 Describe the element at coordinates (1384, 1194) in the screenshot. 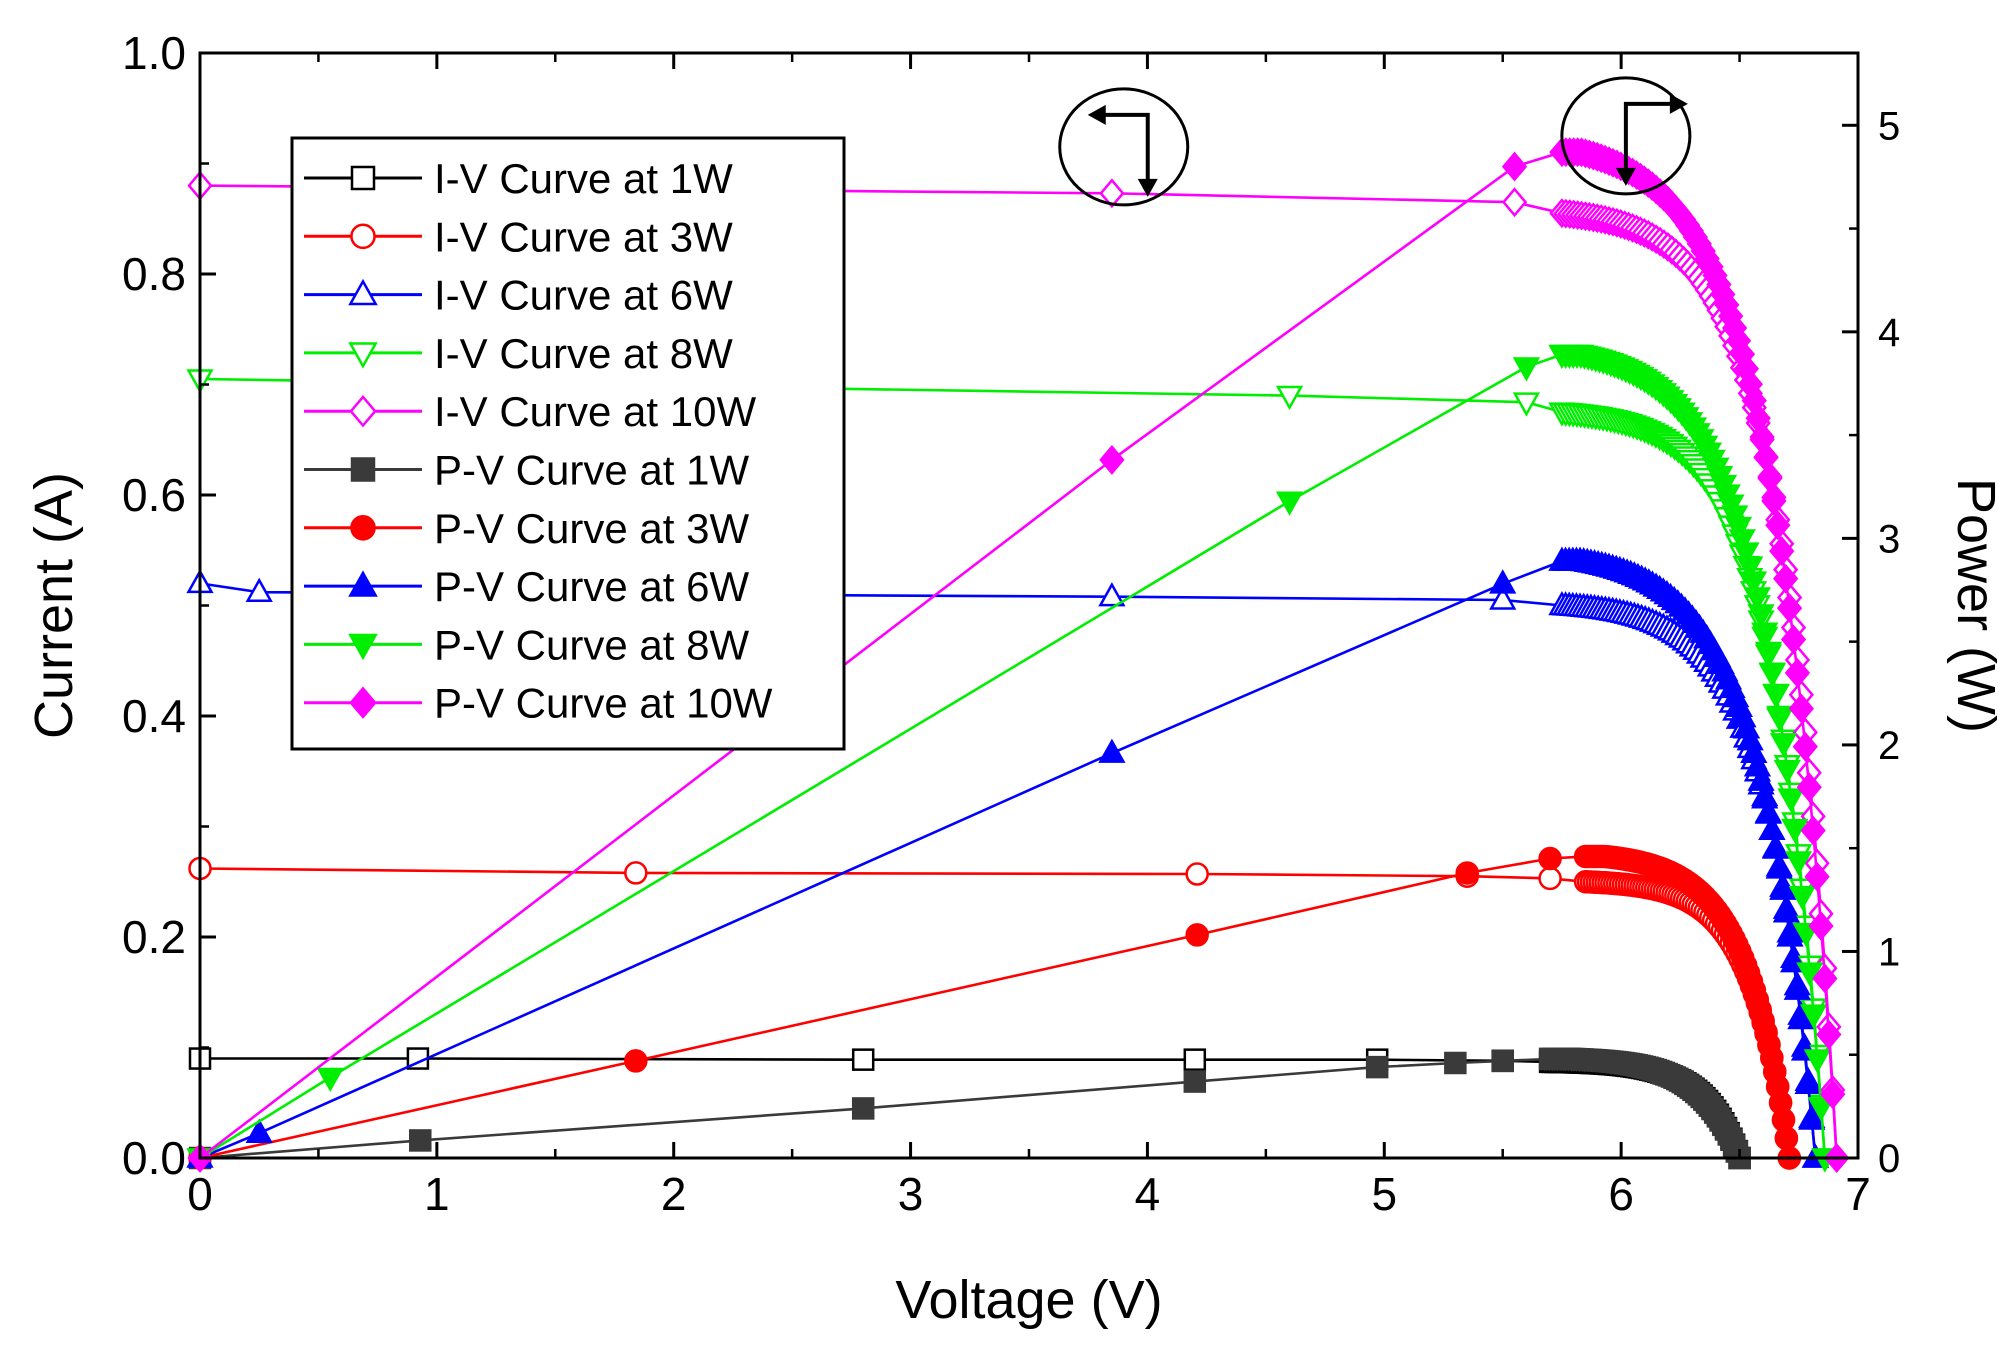

I see `x-tick-label: 5` at that location.